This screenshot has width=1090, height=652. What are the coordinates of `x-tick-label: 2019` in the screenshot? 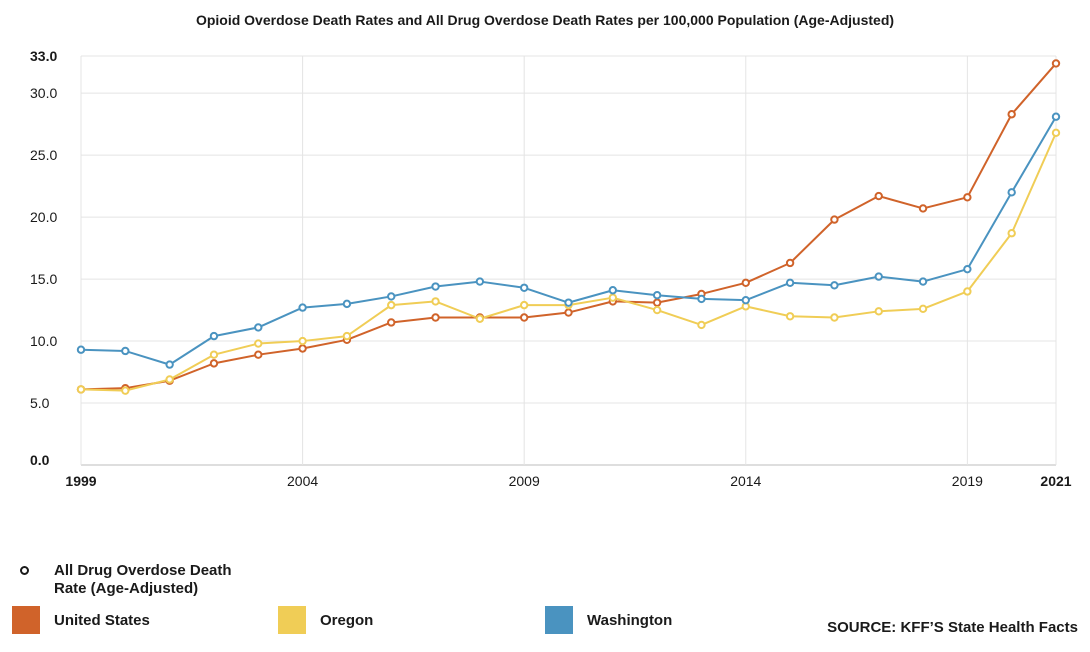 It's located at (967, 481).